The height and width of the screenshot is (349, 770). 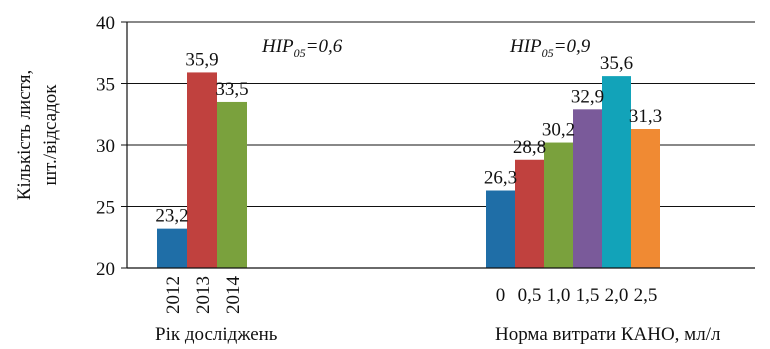 What do you see at coordinates (588, 295) in the screenshot?
I see `x-tick-label: 1,5` at bounding box center [588, 295].